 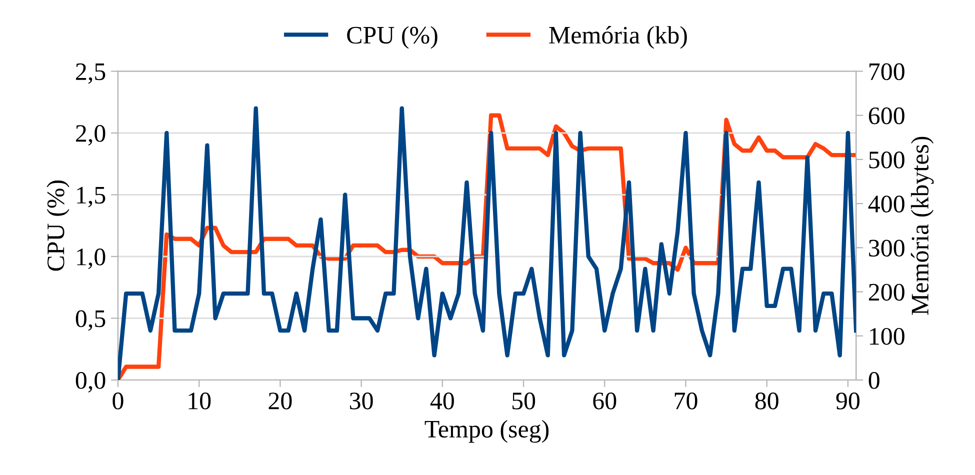 What do you see at coordinates (442, 401) in the screenshot?
I see `x-tick-label: 40` at bounding box center [442, 401].